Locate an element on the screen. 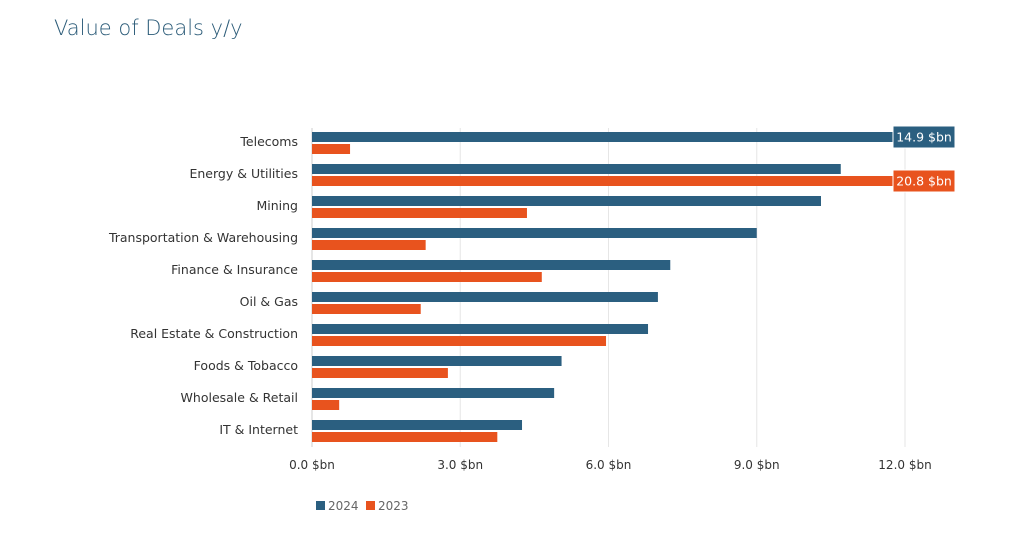 The image size is (1013, 556). category-label: Energy & Utilities is located at coordinates (243, 173).